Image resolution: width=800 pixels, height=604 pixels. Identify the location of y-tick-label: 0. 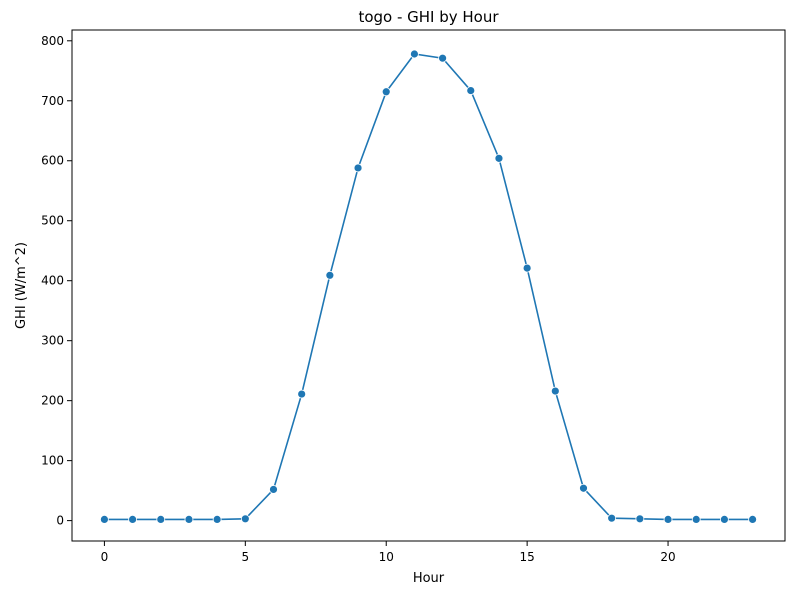
(60, 521).